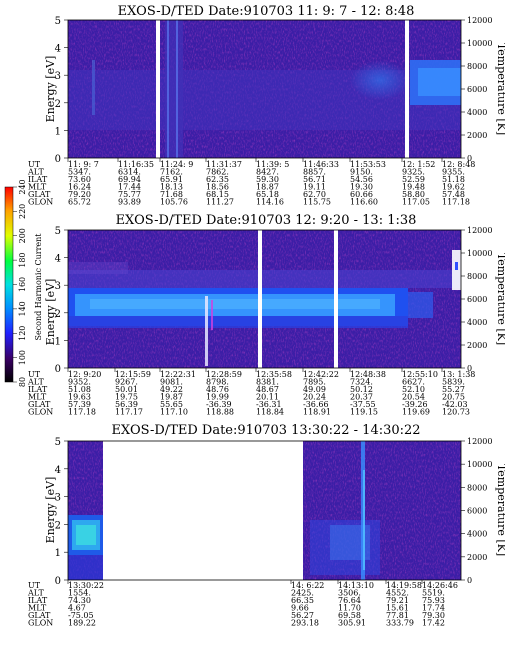 Image resolution: width=505 pixels, height=649 pixels. I want to click on panel-3-y2tick-label: 6000, so click(477, 511).